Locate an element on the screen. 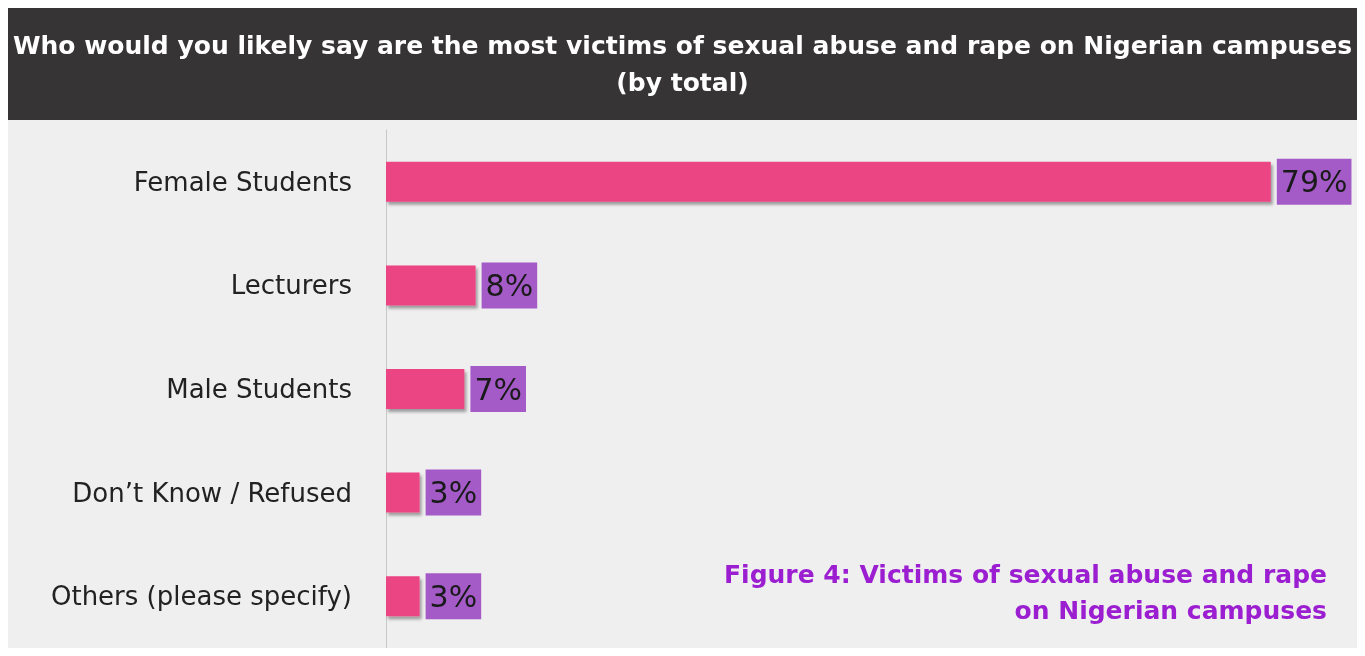 The height and width of the screenshot is (656, 1365). y-tick-label: Don’t Know / Refused is located at coordinates (212, 492).